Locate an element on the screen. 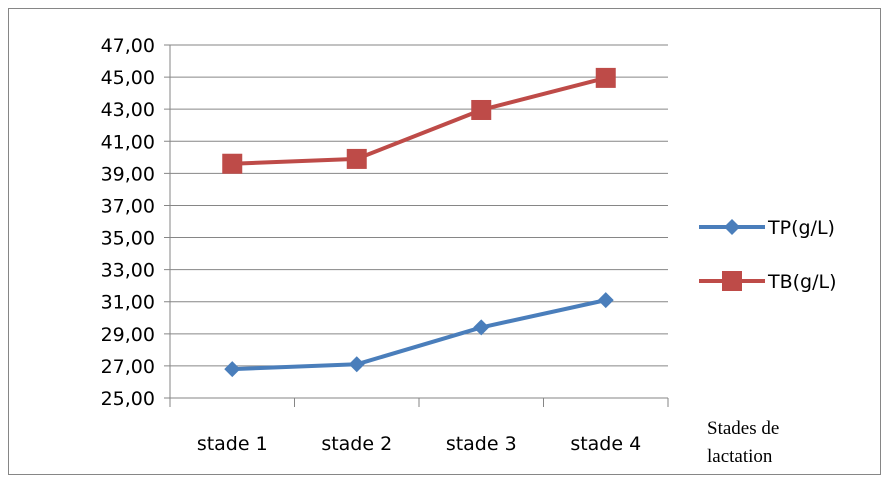  y-tick-label: 25,00 is located at coordinates (128, 399).